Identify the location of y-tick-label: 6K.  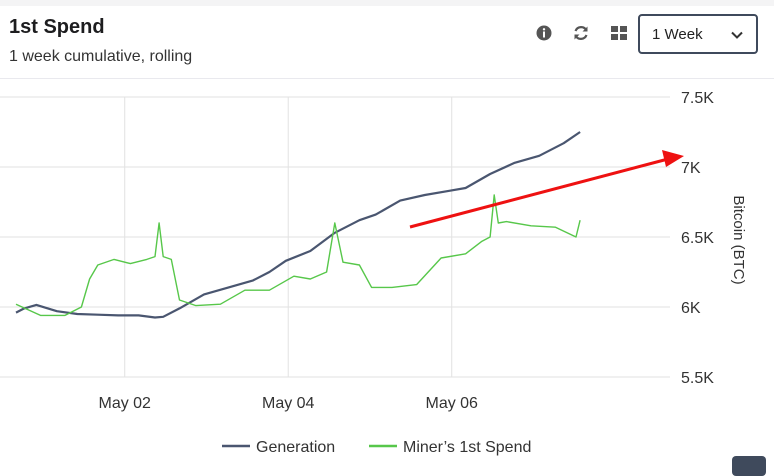
(691, 308).